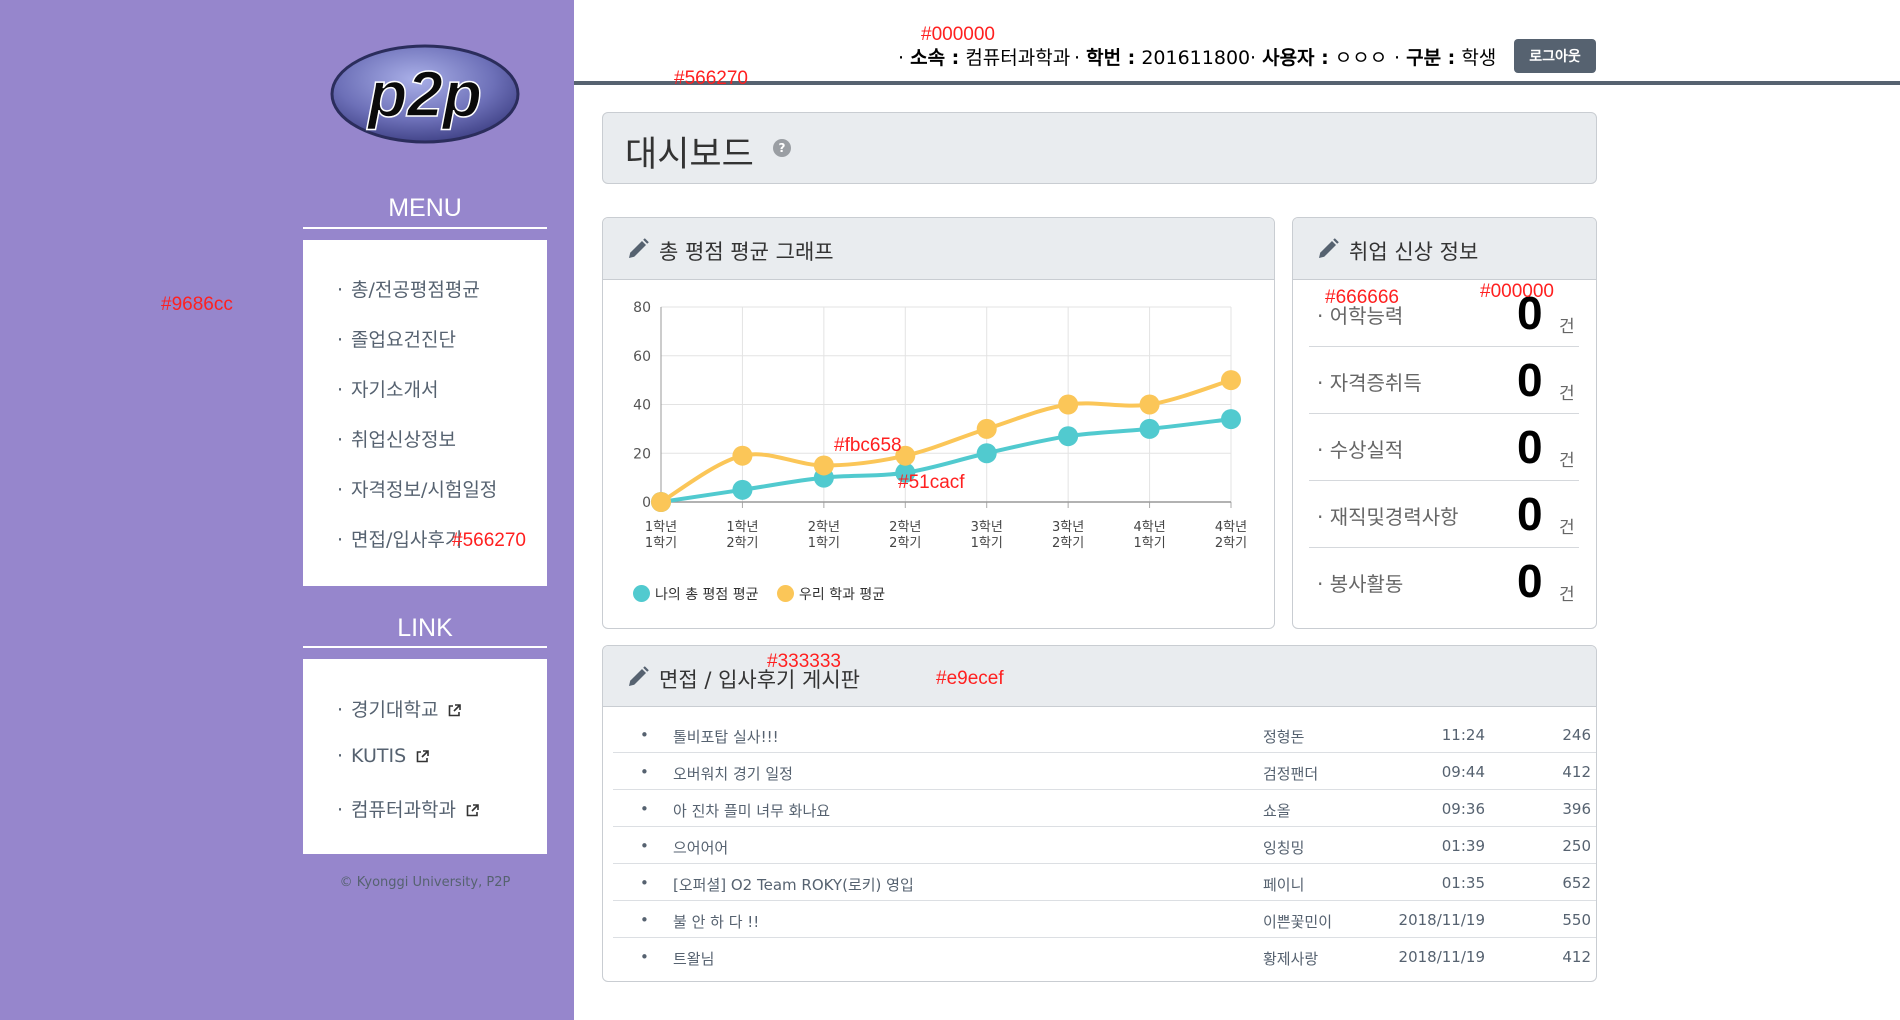 This screenshot has width=1900, height=1020. Describe the element at coordinates (1237, 42) in the screenshot. I see `top-bar` at that location.